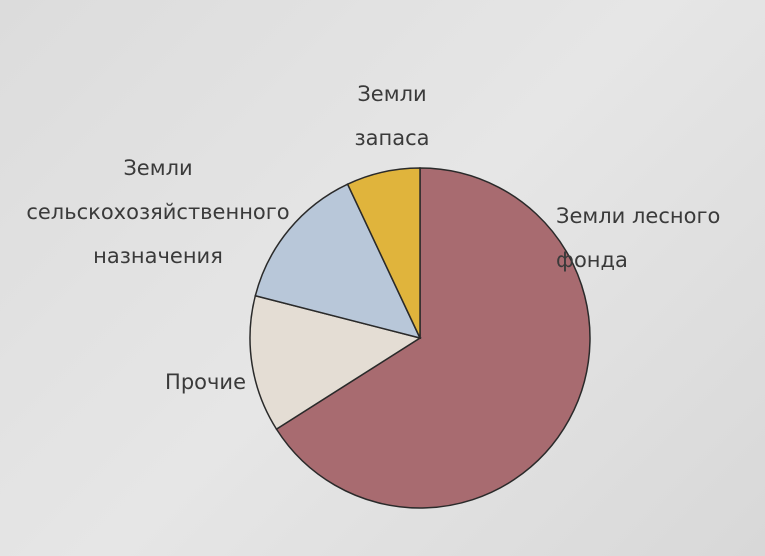 Image resolution: width=765 pixels, height=556 pixels. What do you see at coordinates (392, 116) in the screenshot?
I see `slice-label: Земли запаса` at bounding box center [392, 116].